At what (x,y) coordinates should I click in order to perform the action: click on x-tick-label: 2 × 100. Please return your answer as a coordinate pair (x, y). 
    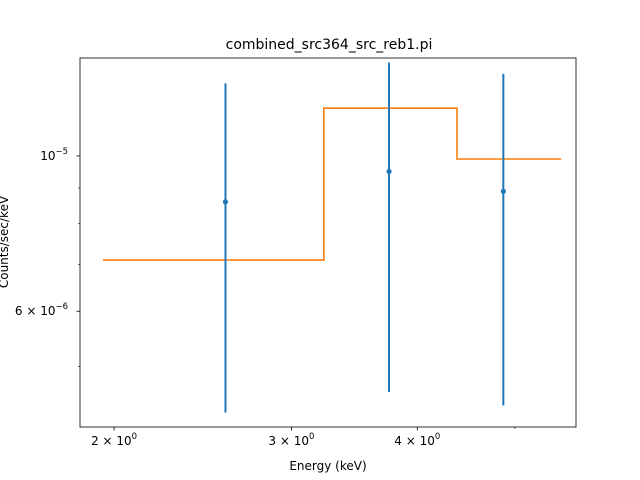
    Looking at the image, I should click on (114, 440).